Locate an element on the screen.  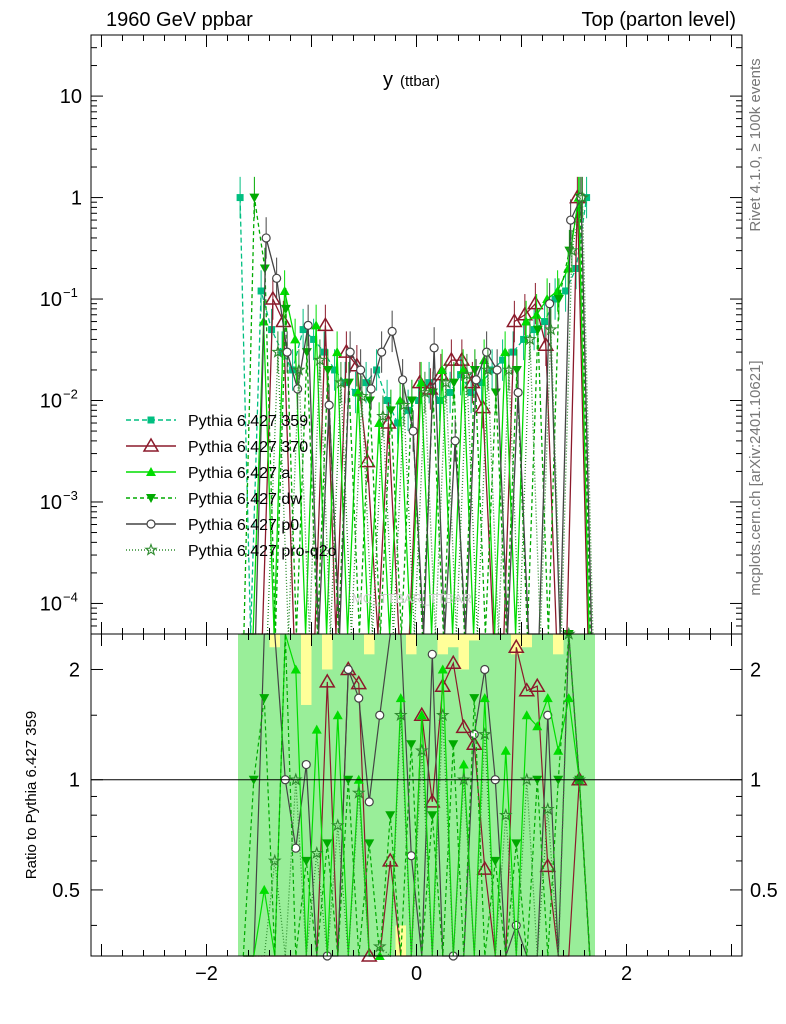
y-tick-label: 1 is located at coordinates (76, 199).